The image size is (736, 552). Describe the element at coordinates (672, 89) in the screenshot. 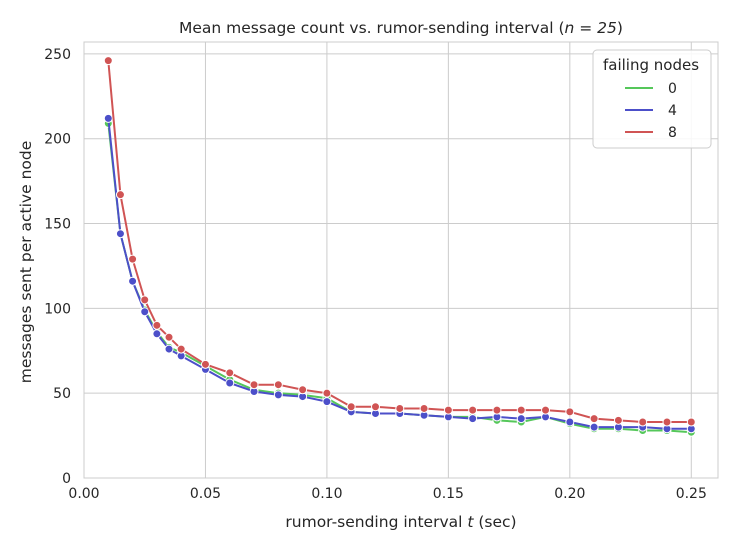

I see `legend-label: 0` at that location.